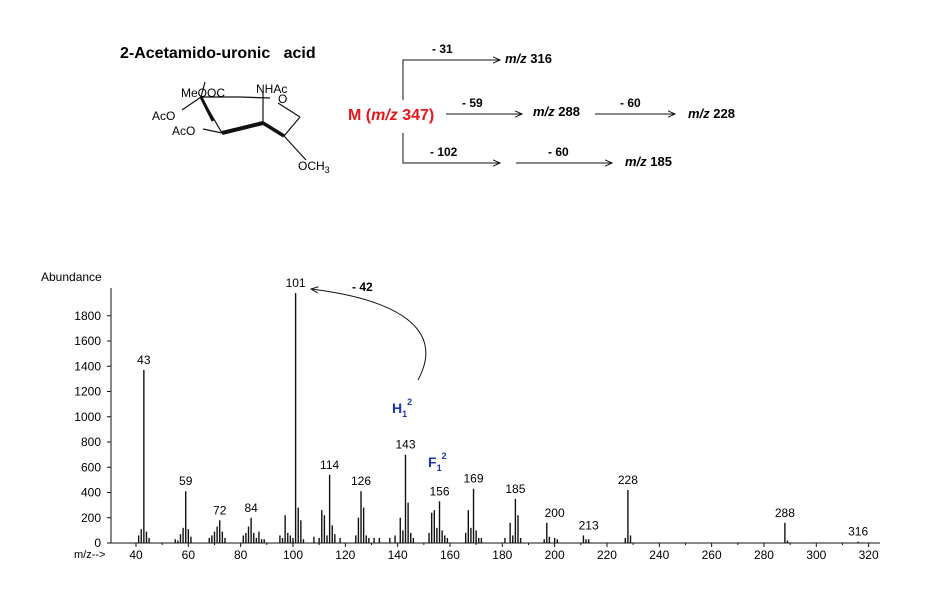 The image size is (927, 597). What do you see at coordinates (212, 131) in the screenshot?
I see `bond-aco-bottom` at bounding box center [212, 131].